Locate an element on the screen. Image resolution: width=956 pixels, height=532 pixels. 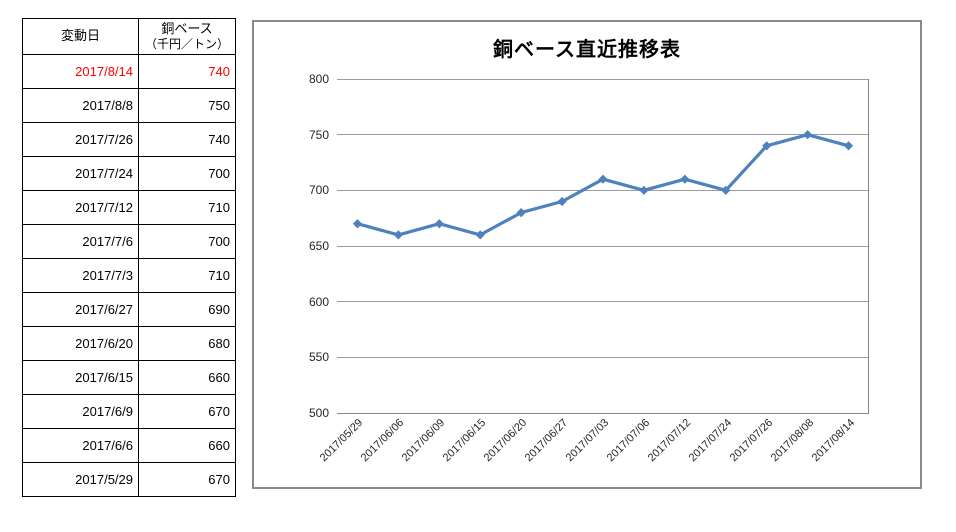
plot-right-border is located at coordinates (868, 246).